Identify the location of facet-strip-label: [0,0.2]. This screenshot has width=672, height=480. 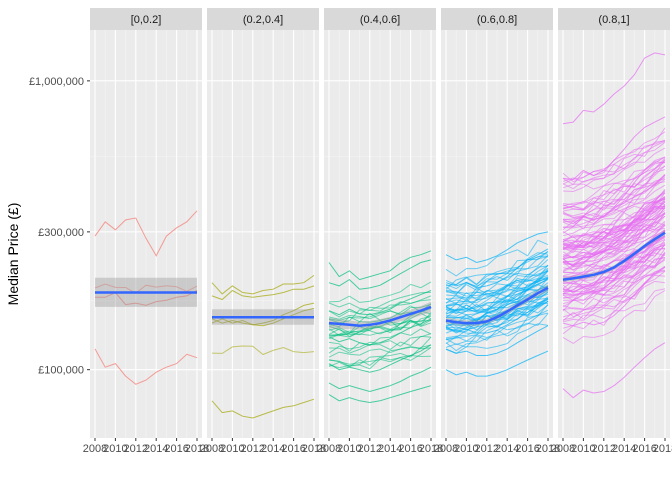
(146, 20).